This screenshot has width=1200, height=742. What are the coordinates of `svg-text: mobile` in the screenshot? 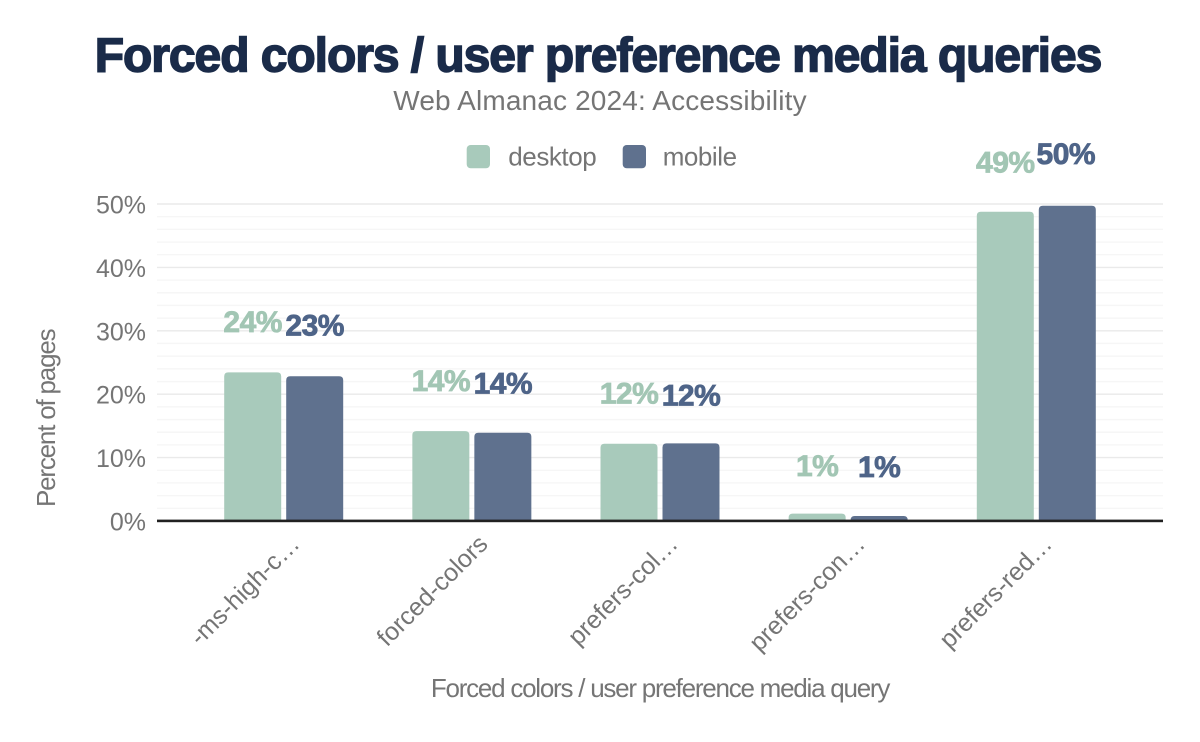 It's located at (700, 157).